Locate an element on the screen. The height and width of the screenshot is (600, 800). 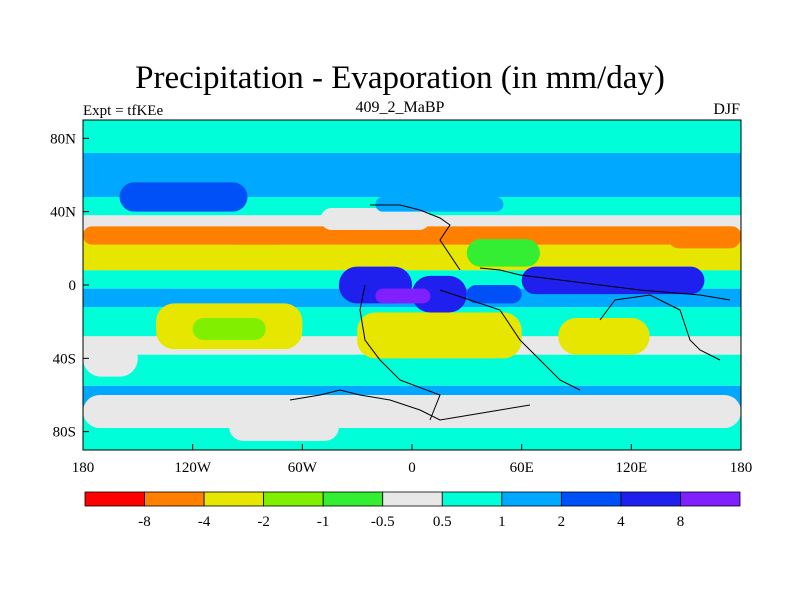
x-tick-label-6: 180 is located at coordinates (741, 468).